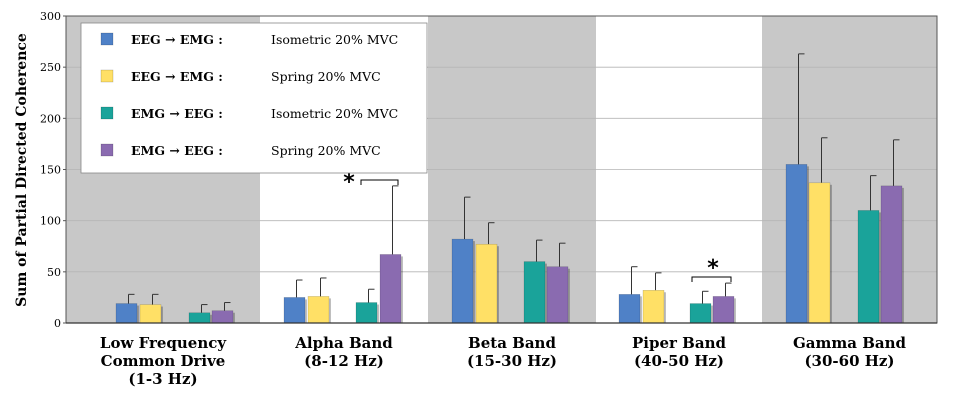 The image size is (953, 393). Describe the element at coordinates (849, 361) in the screenshot. I see `category-label-line: (30-60 Hz)` at that location.